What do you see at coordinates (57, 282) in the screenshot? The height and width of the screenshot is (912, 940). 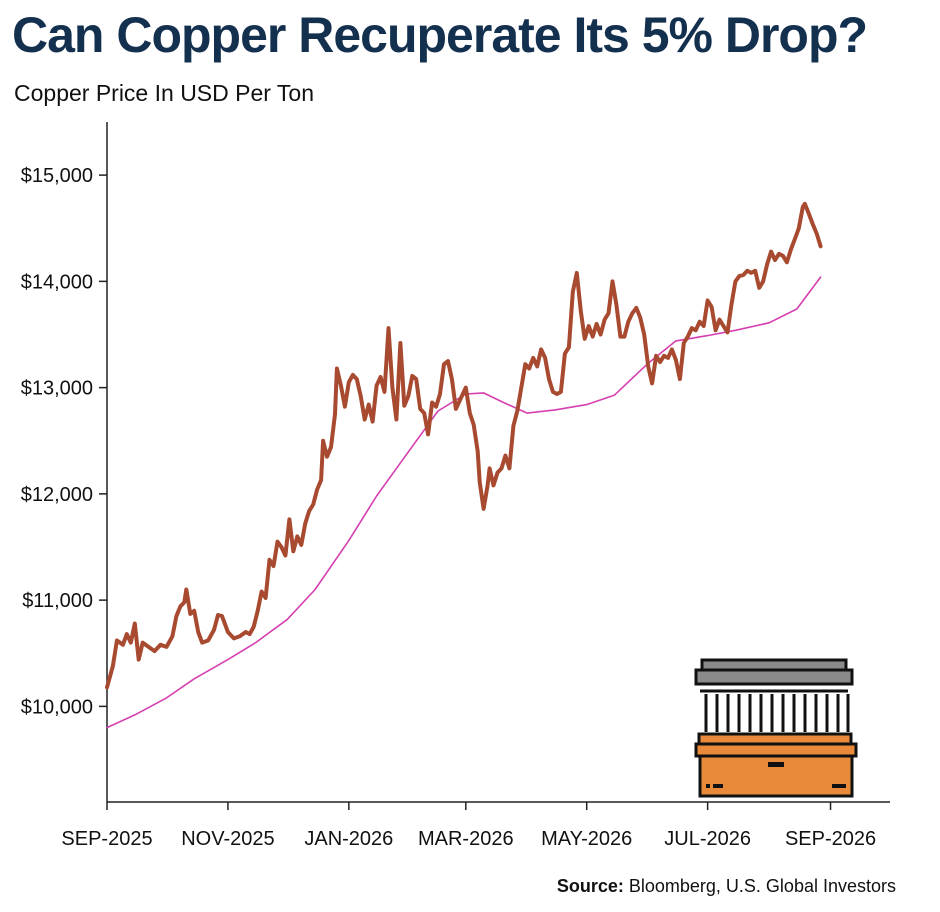 I see `y-tick-label: $14,000` at bounding box center [57, 282].